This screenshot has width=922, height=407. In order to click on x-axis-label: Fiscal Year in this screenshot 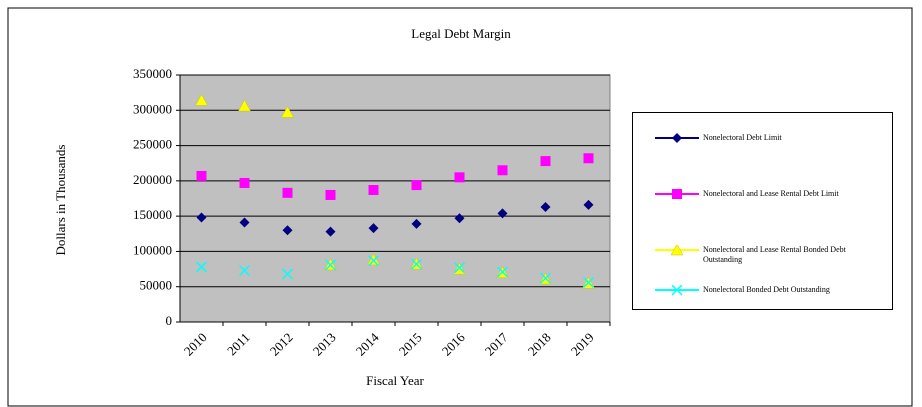, I will do `click(395, 380)`.